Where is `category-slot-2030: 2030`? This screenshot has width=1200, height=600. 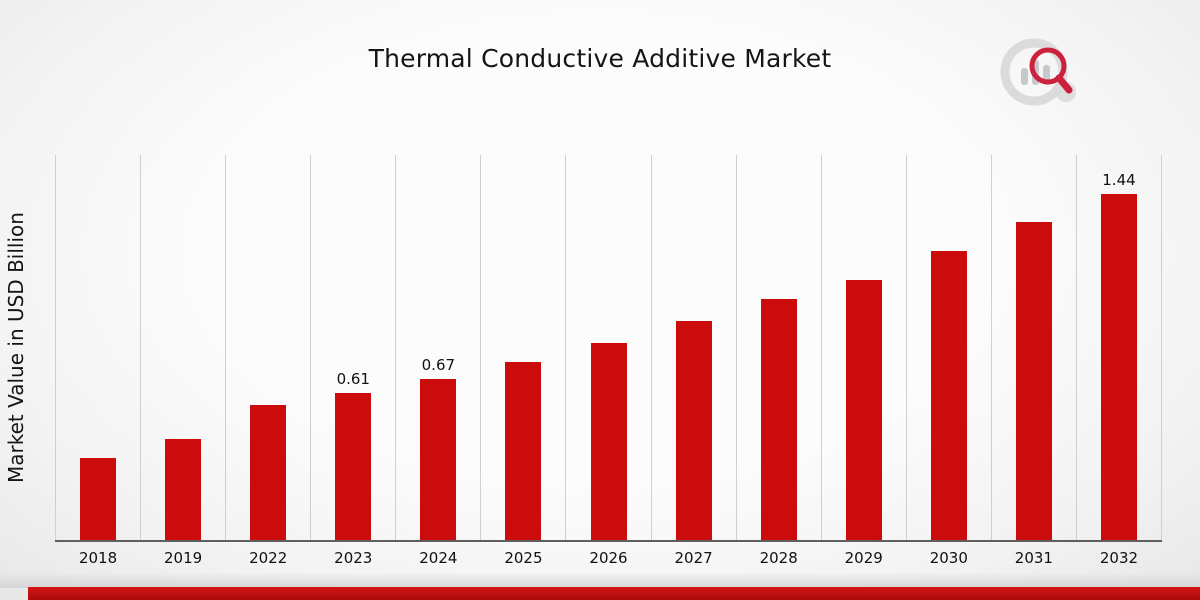
category-slot-2030: 2030 is located at coordinates (948, 361).